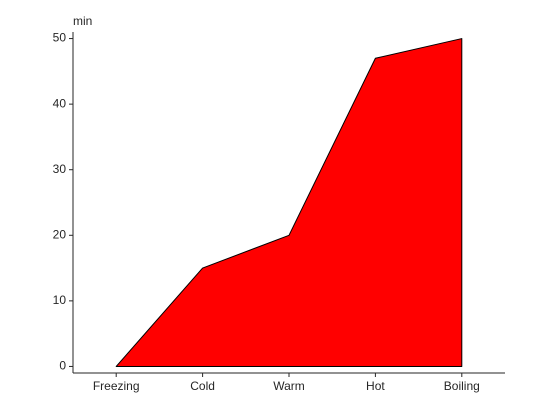  Describe the element at coordinates (60, 300) in the screenshot. I see `y-tick-label: 10` at that location.